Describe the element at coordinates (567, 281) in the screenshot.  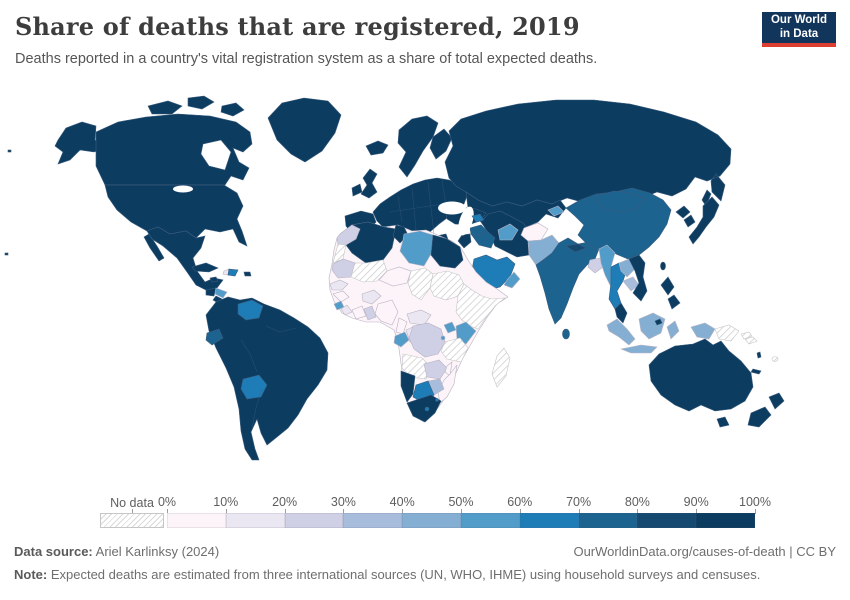
I see `region-india` at that location.